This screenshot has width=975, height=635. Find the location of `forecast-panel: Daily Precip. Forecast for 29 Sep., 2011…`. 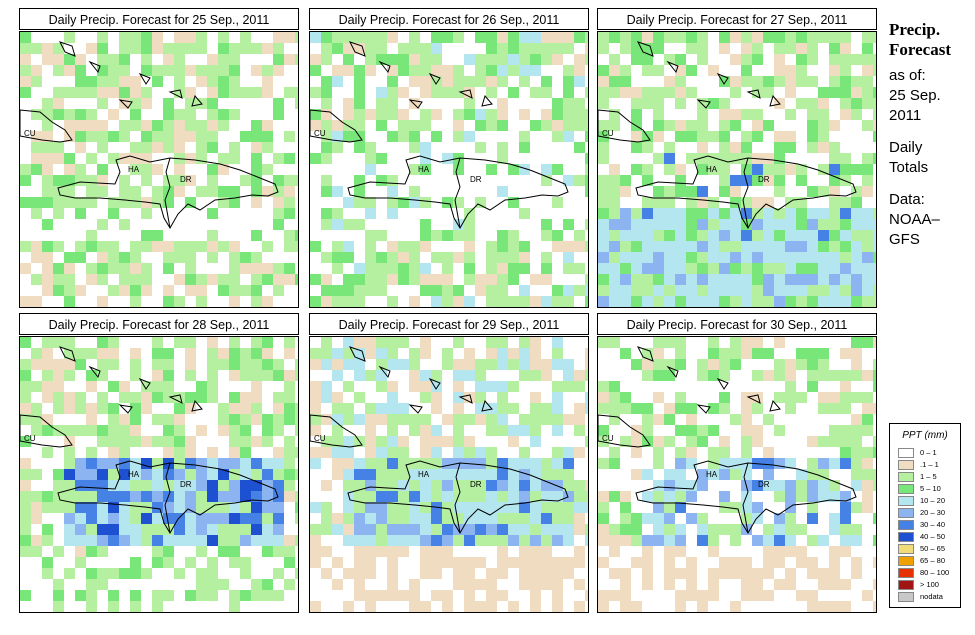

forecast-panel: Daily Precip. Forecast for 29 Sep., 2011… is located at coordinates (450, 463).